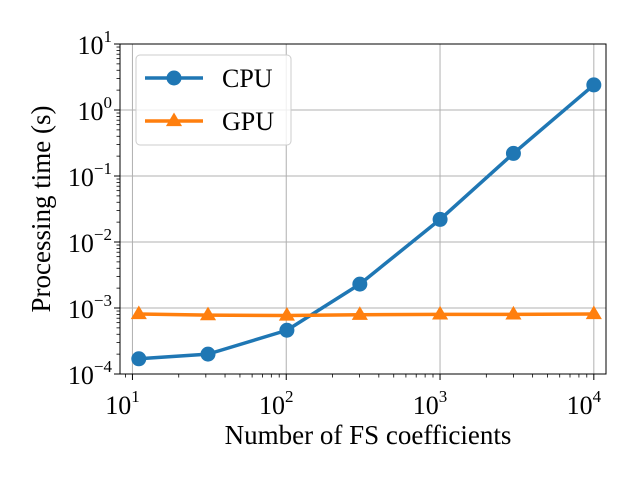 The image size is (640, 480). Describe the element at coordinates (90, 175) in the screenshot. I see `y-tick-label: 10⁻¹` at that location.